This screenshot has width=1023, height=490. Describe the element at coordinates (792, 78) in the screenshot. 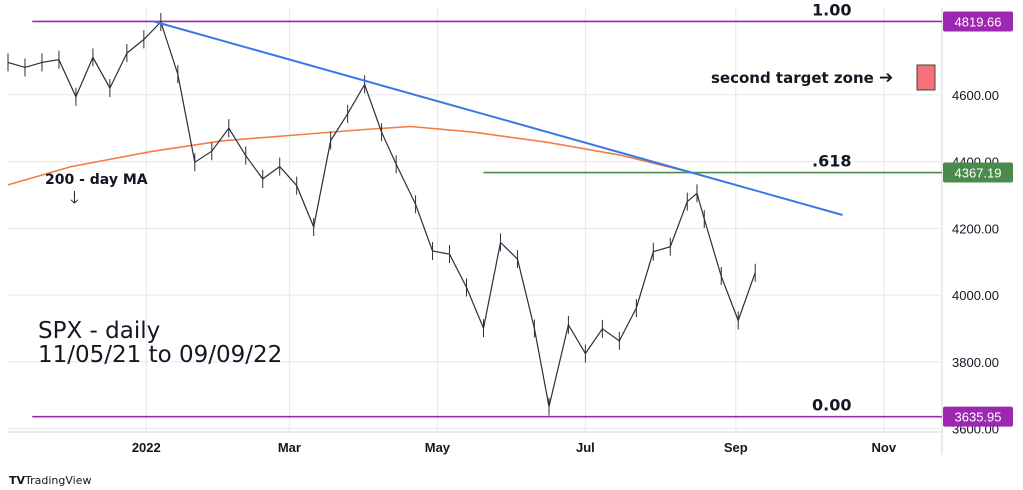

I see `second-target-label: second target zone` at that location.